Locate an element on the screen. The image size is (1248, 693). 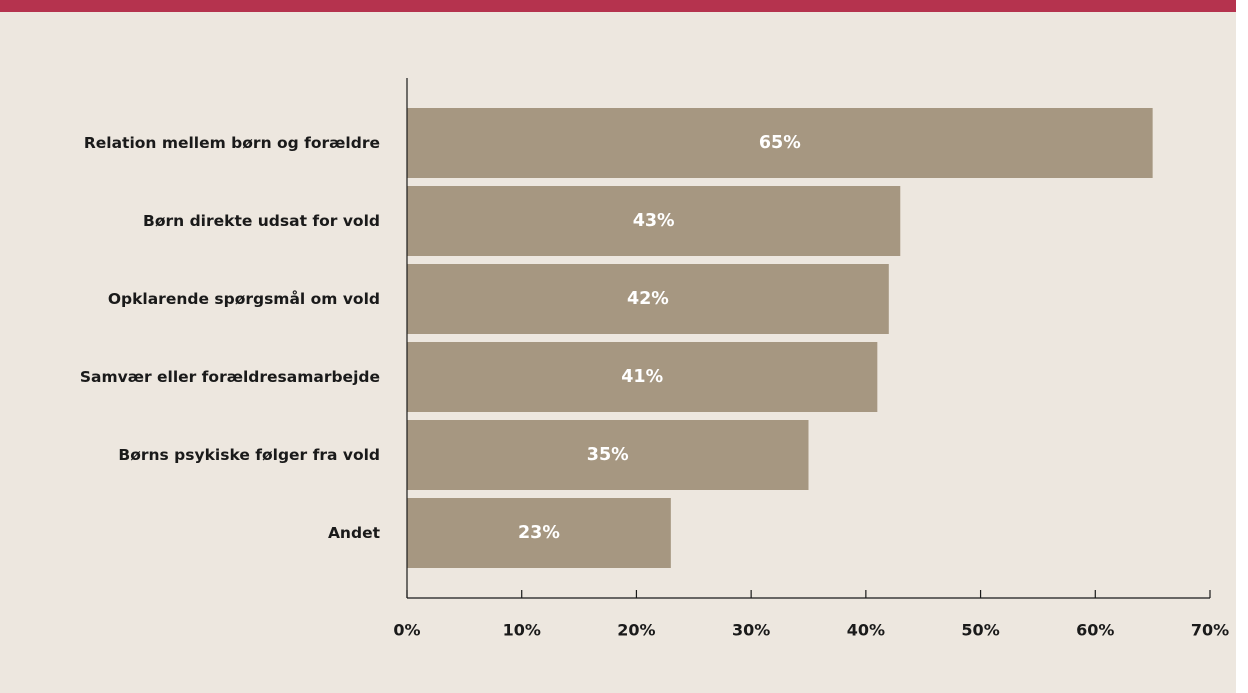
top-accent-bar is located at coordinates (618, 6).